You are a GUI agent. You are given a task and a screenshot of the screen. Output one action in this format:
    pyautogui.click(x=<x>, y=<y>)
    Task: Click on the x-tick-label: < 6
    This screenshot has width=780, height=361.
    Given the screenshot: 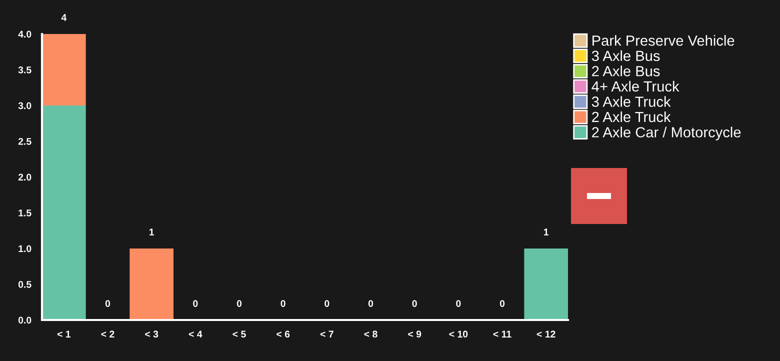 What is the action you would take?
    pyautogui.click(x=283, y=334)
    